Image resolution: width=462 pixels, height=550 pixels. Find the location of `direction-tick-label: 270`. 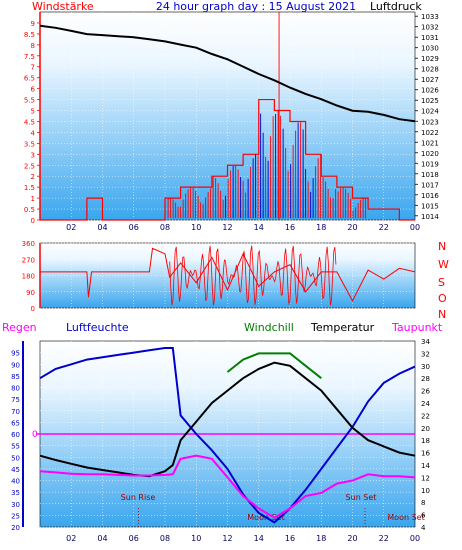

direction-tick-label: 270 is located at coordinates (28, 260).